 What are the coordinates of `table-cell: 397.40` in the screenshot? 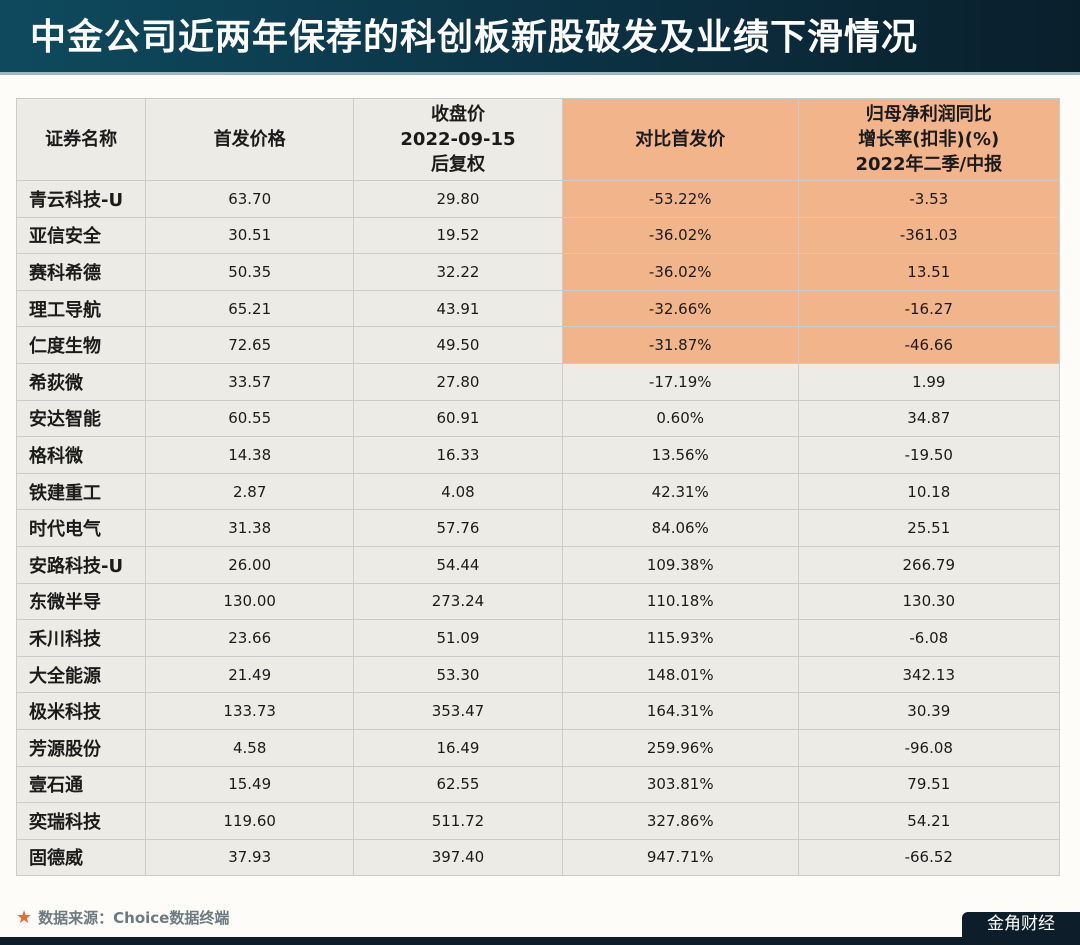 It's located at (458, 857).